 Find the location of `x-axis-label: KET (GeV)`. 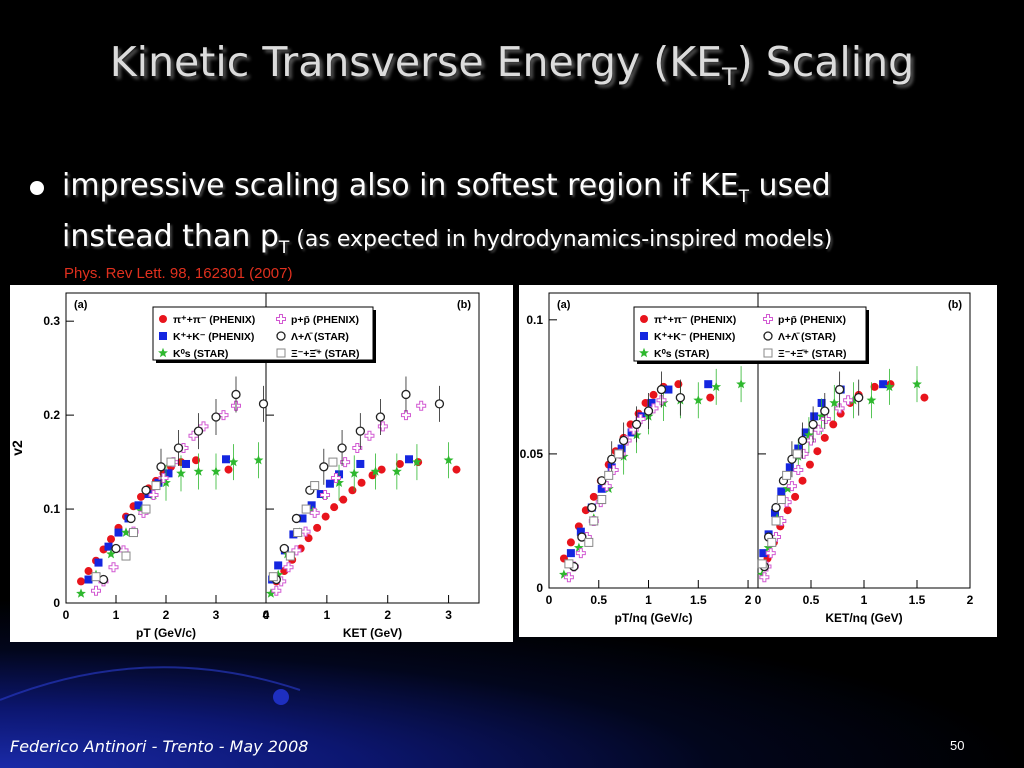

x-axis-label: KET (GeV) is located at coordinates (372, 633).